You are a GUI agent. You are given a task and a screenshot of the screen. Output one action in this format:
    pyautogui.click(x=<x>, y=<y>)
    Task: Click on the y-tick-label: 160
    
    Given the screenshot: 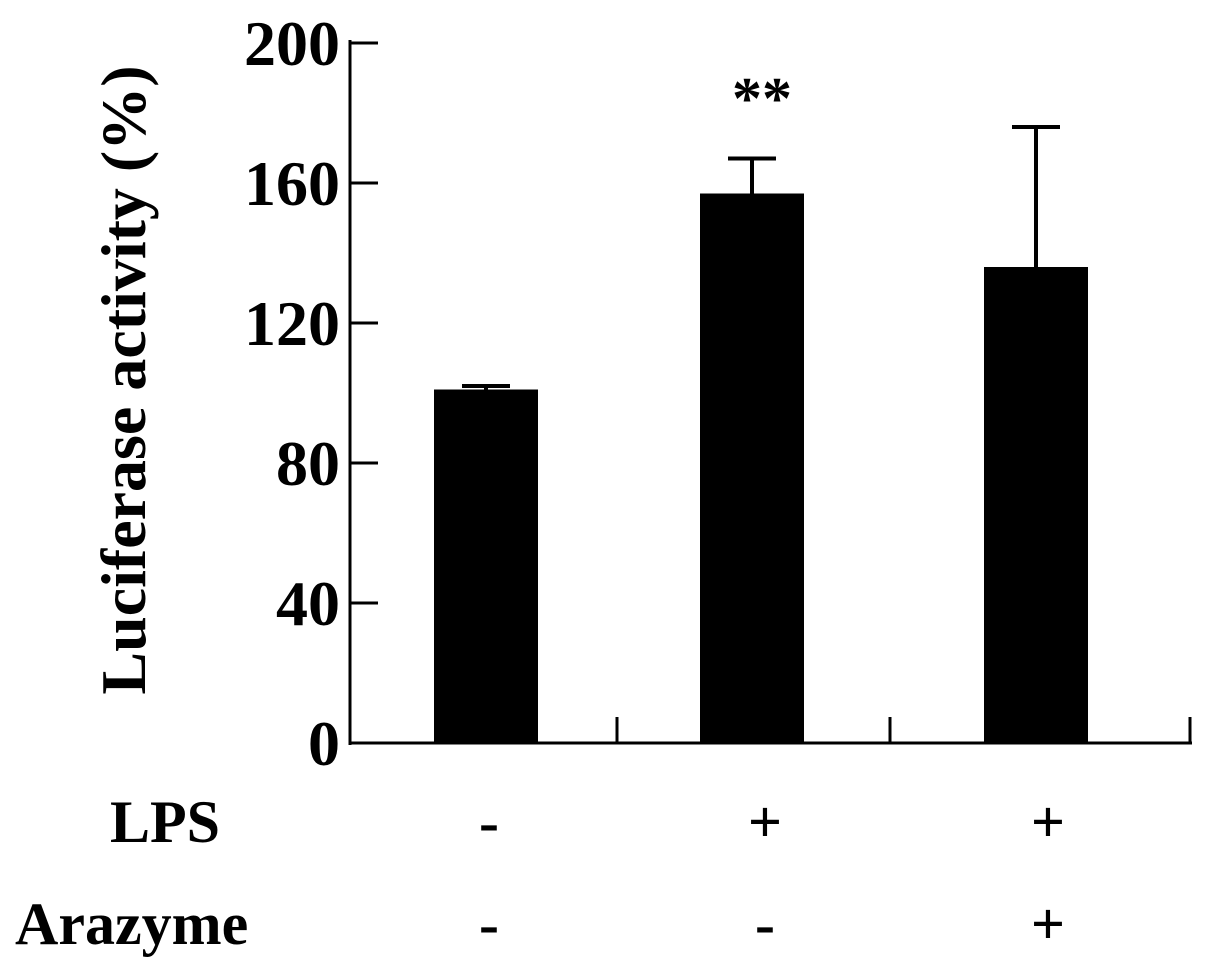 What is the action you would take?
    pyautogui.click(x=292, y=183)
    